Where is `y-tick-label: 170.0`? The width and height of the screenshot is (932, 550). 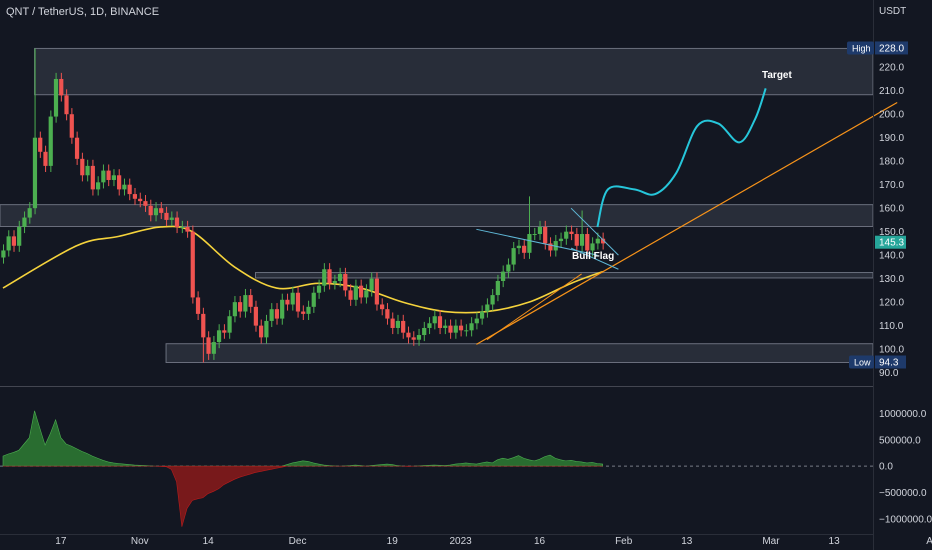
y-tick-label: 170.0 is located at coordinates (891, 185).